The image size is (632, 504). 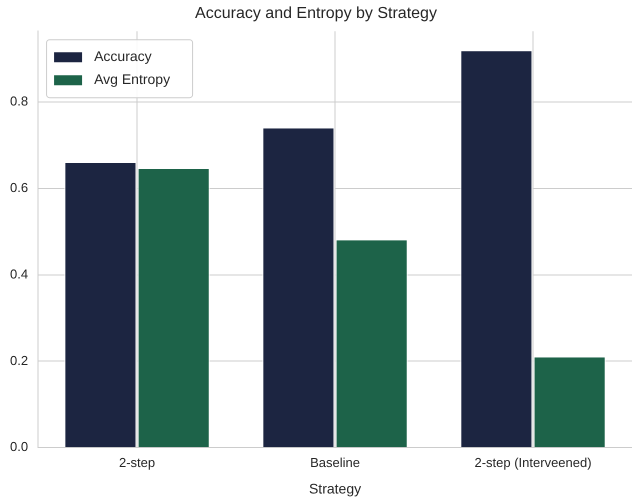 What do you see at coordinates (19, 360) in the screenshot?
I see `y-tick-label: 0.2` at bounding box center [19, 360].